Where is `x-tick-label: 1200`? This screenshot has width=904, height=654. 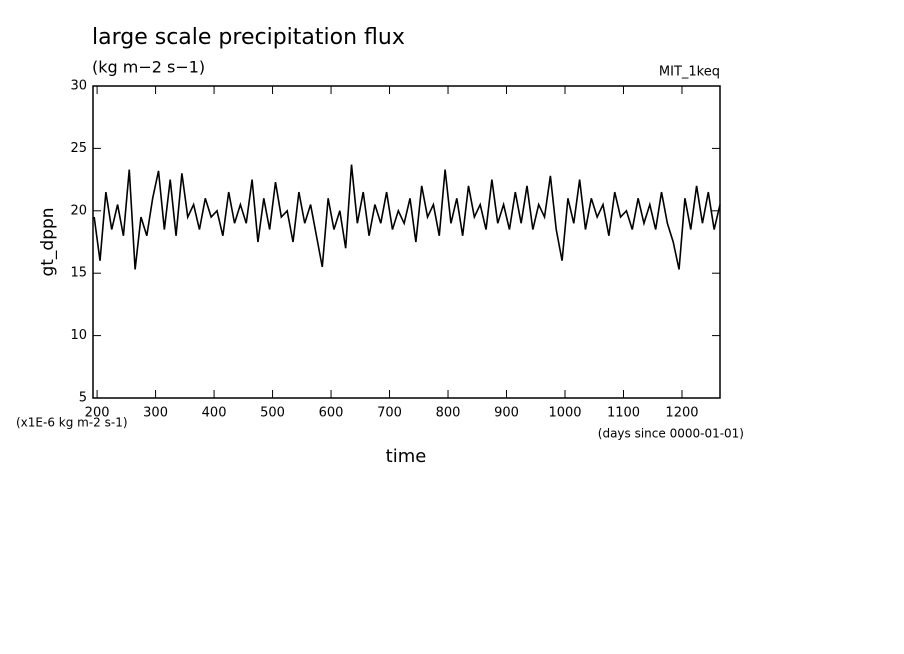
x-tick-label: 1200 is located at coordinates (681, 413).